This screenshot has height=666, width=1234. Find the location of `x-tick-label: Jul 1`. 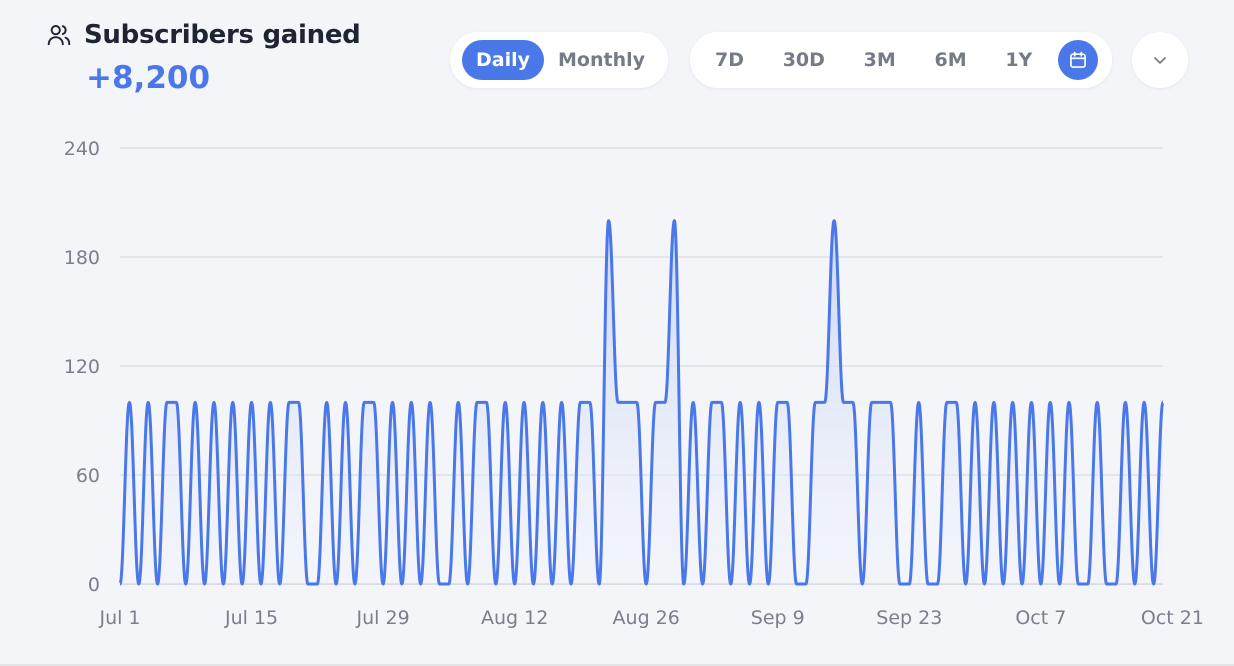

x-tick-label: Jul 1 is located at coordinates (119, 618).